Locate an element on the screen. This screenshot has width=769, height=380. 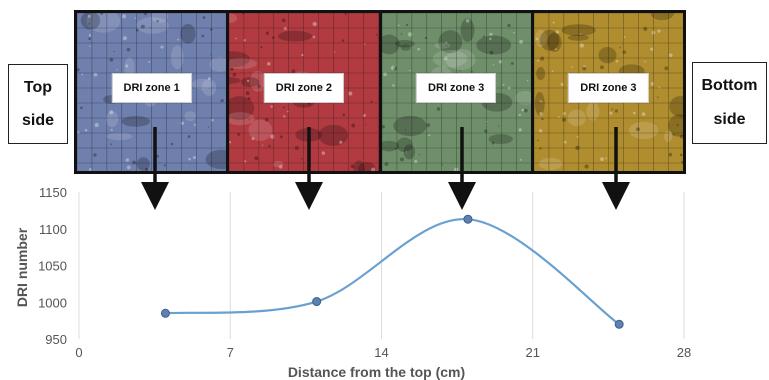
x-tick-label: 21 is located at coordinates (533, 352).